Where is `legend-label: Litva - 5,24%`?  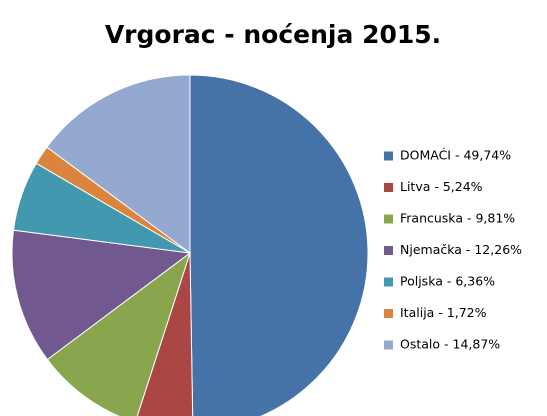
legend-label: Litva - 5,24% is located at coordinates (441, 186).